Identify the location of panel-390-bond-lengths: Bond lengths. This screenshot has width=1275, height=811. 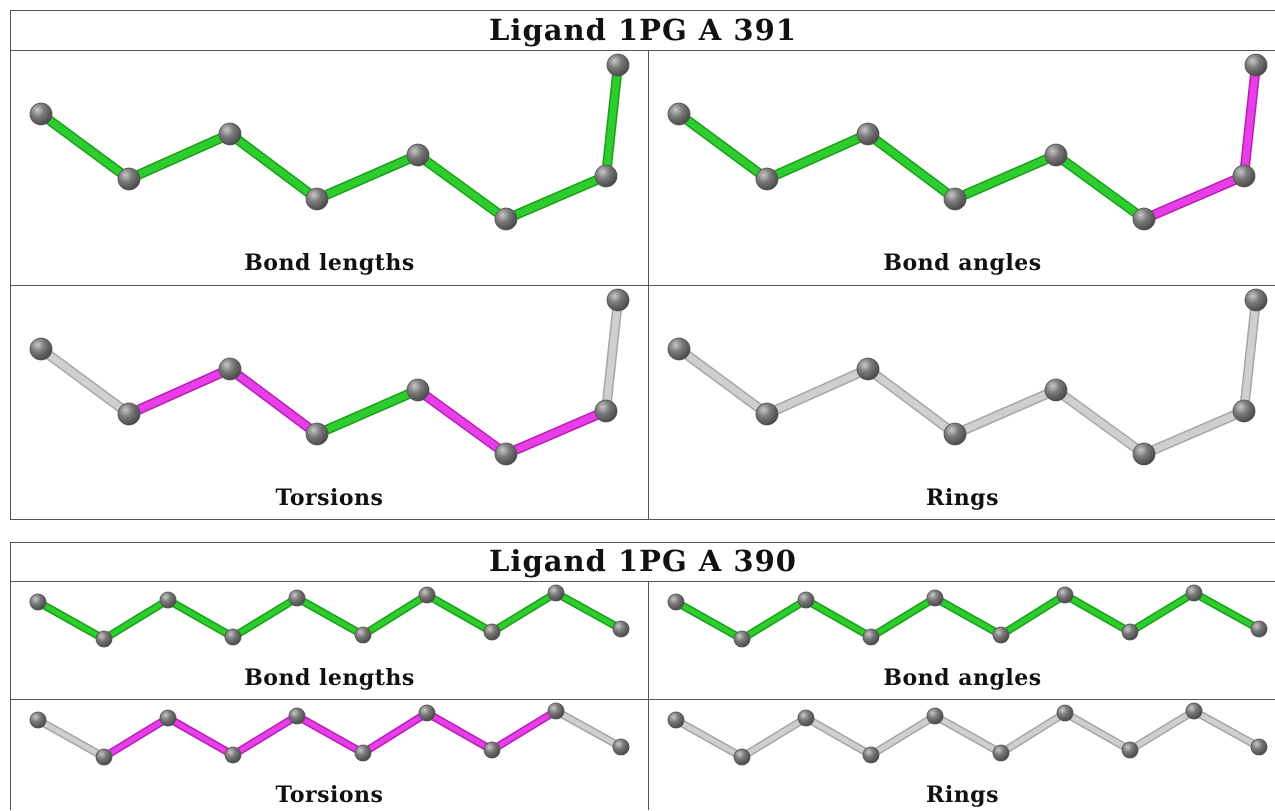
(329, 640).